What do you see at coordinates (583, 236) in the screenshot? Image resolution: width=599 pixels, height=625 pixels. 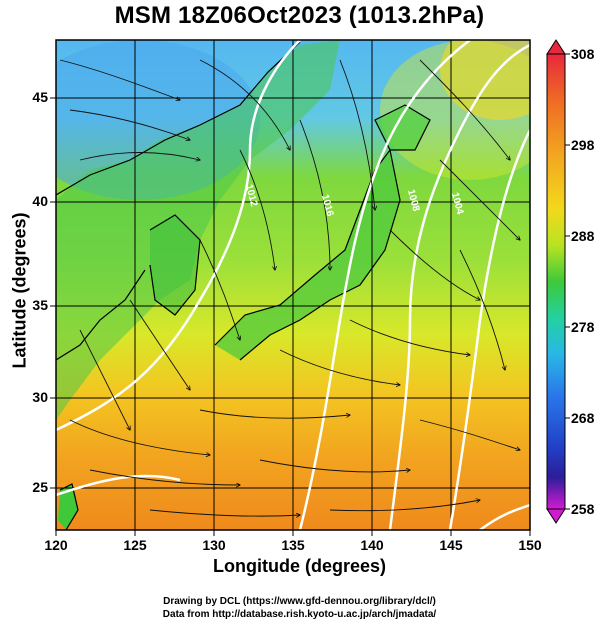 I see `colorbar-tick-label: 288` at bounding box center [583, 236].